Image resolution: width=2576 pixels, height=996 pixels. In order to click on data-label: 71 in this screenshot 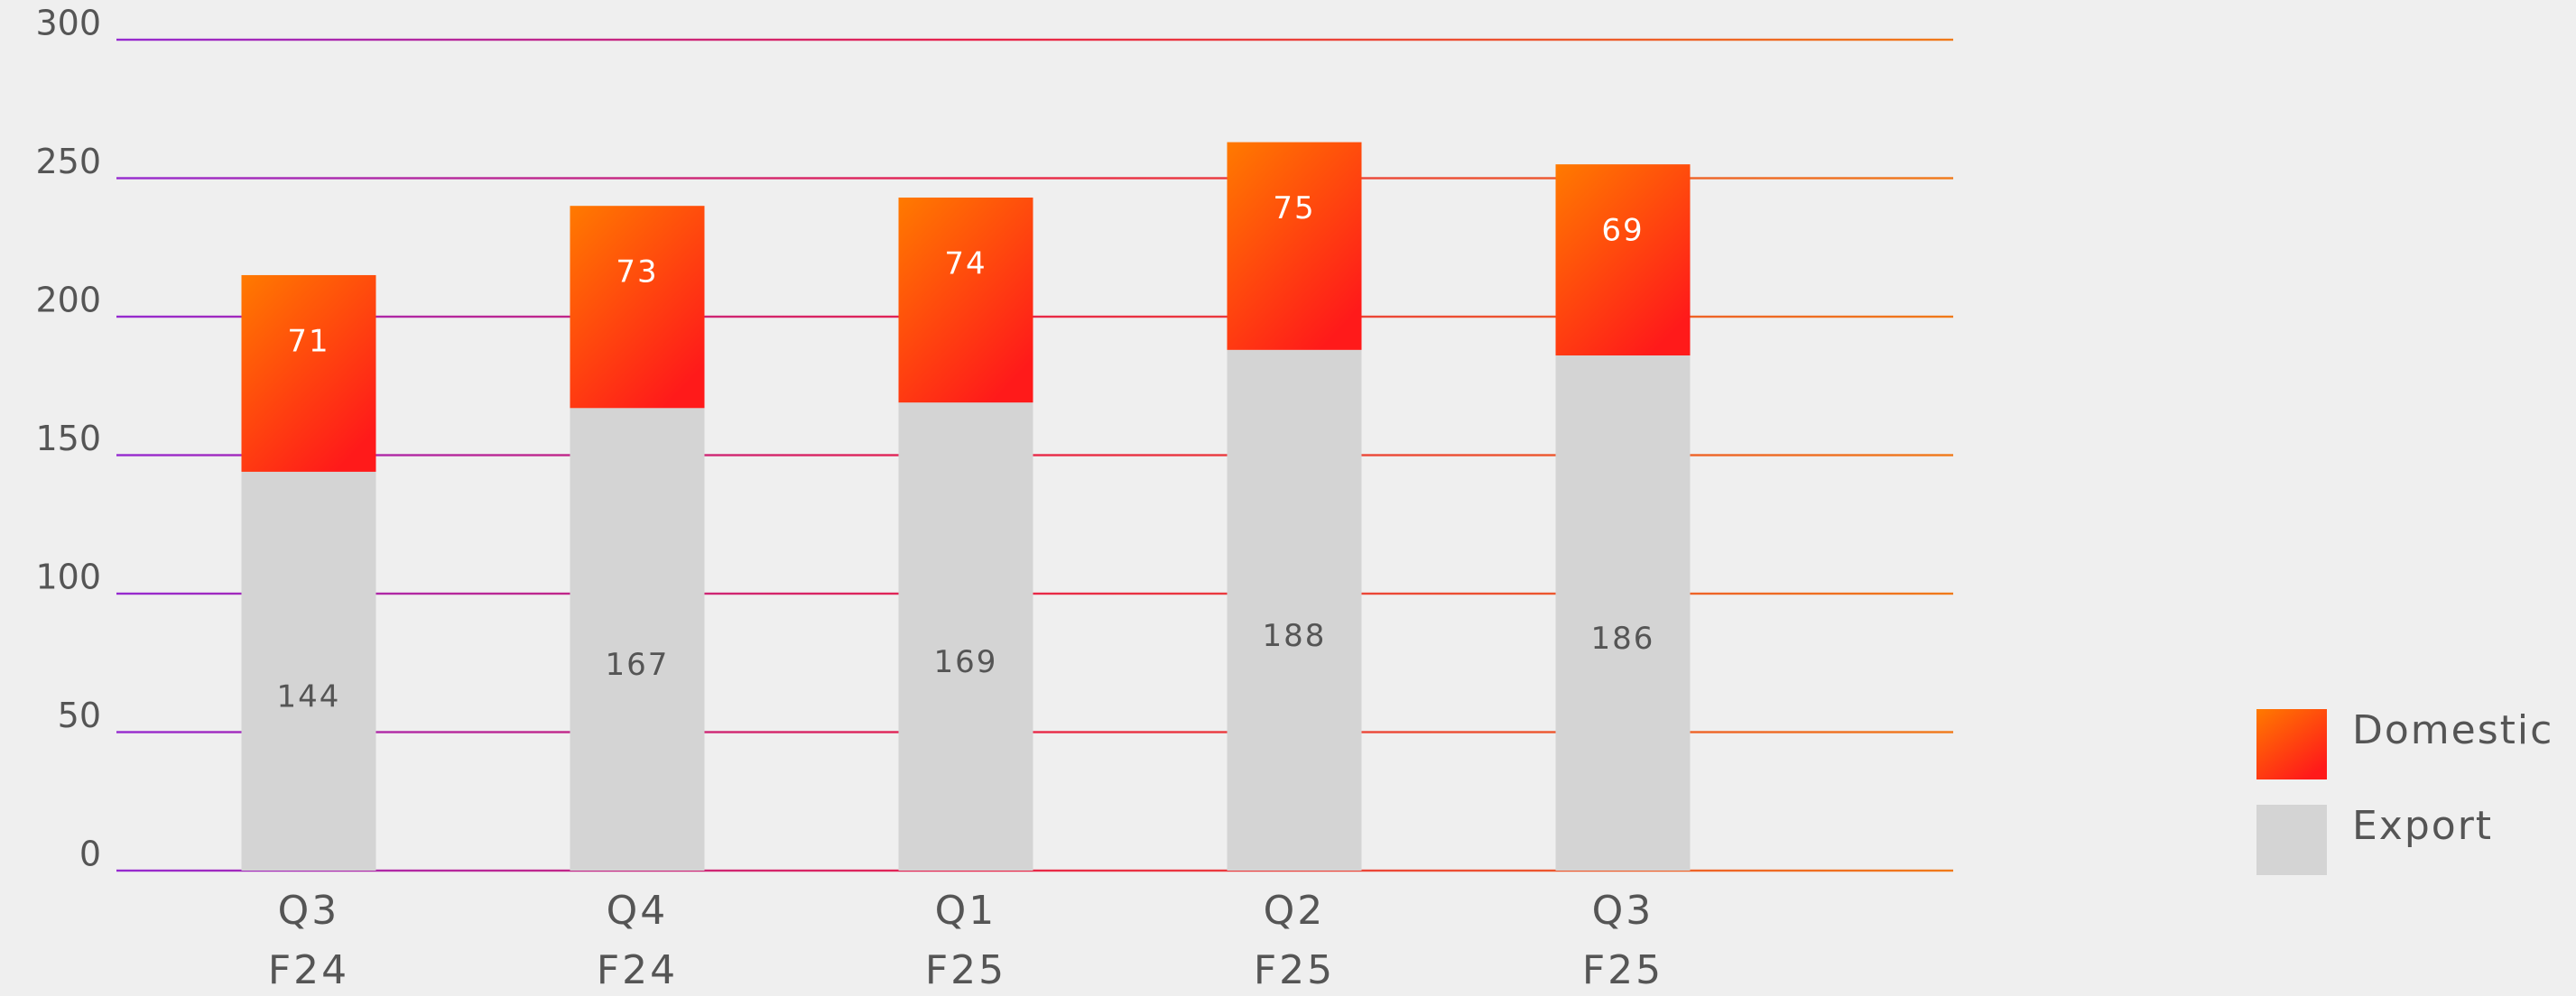, I will do `click(308, 341)`.